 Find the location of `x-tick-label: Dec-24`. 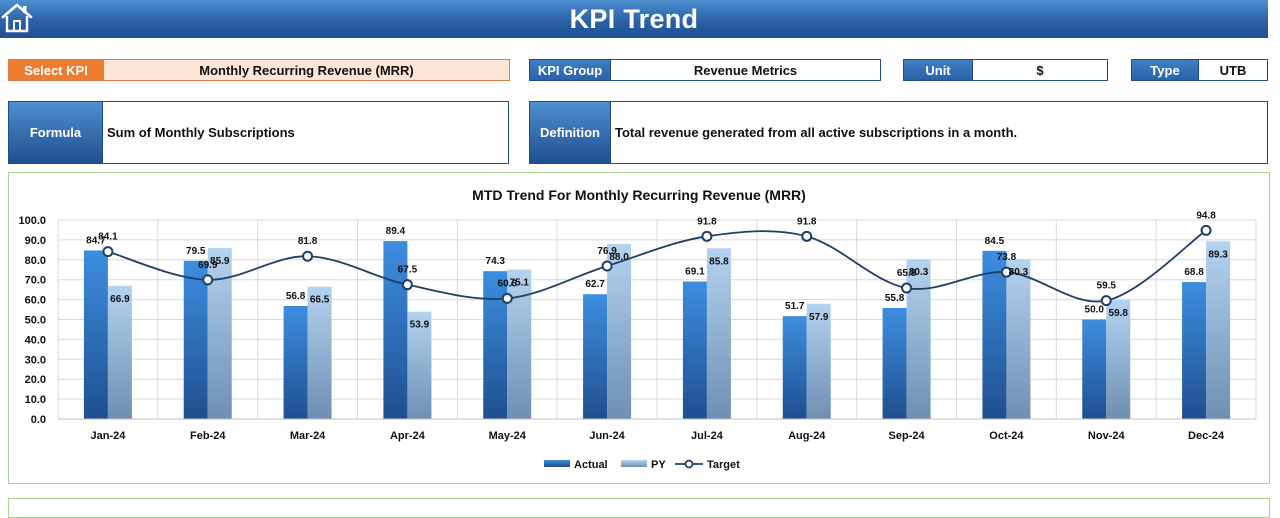

x-tick-label: Dec-24 is located at coordinates (1206, 436).